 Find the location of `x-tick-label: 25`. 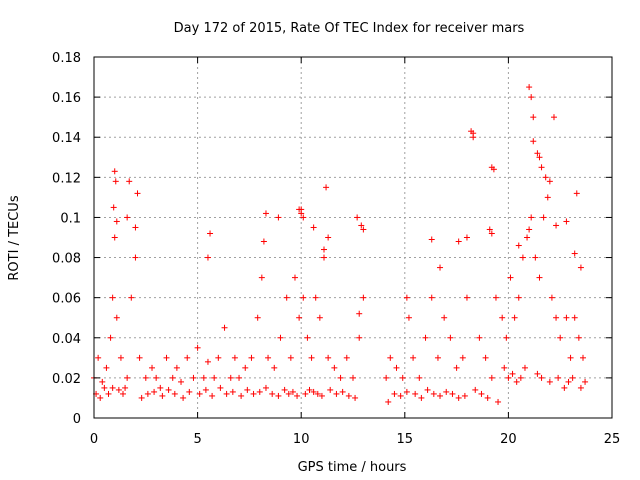

x-tick-label: 25 is located at coordinates (612, 439).